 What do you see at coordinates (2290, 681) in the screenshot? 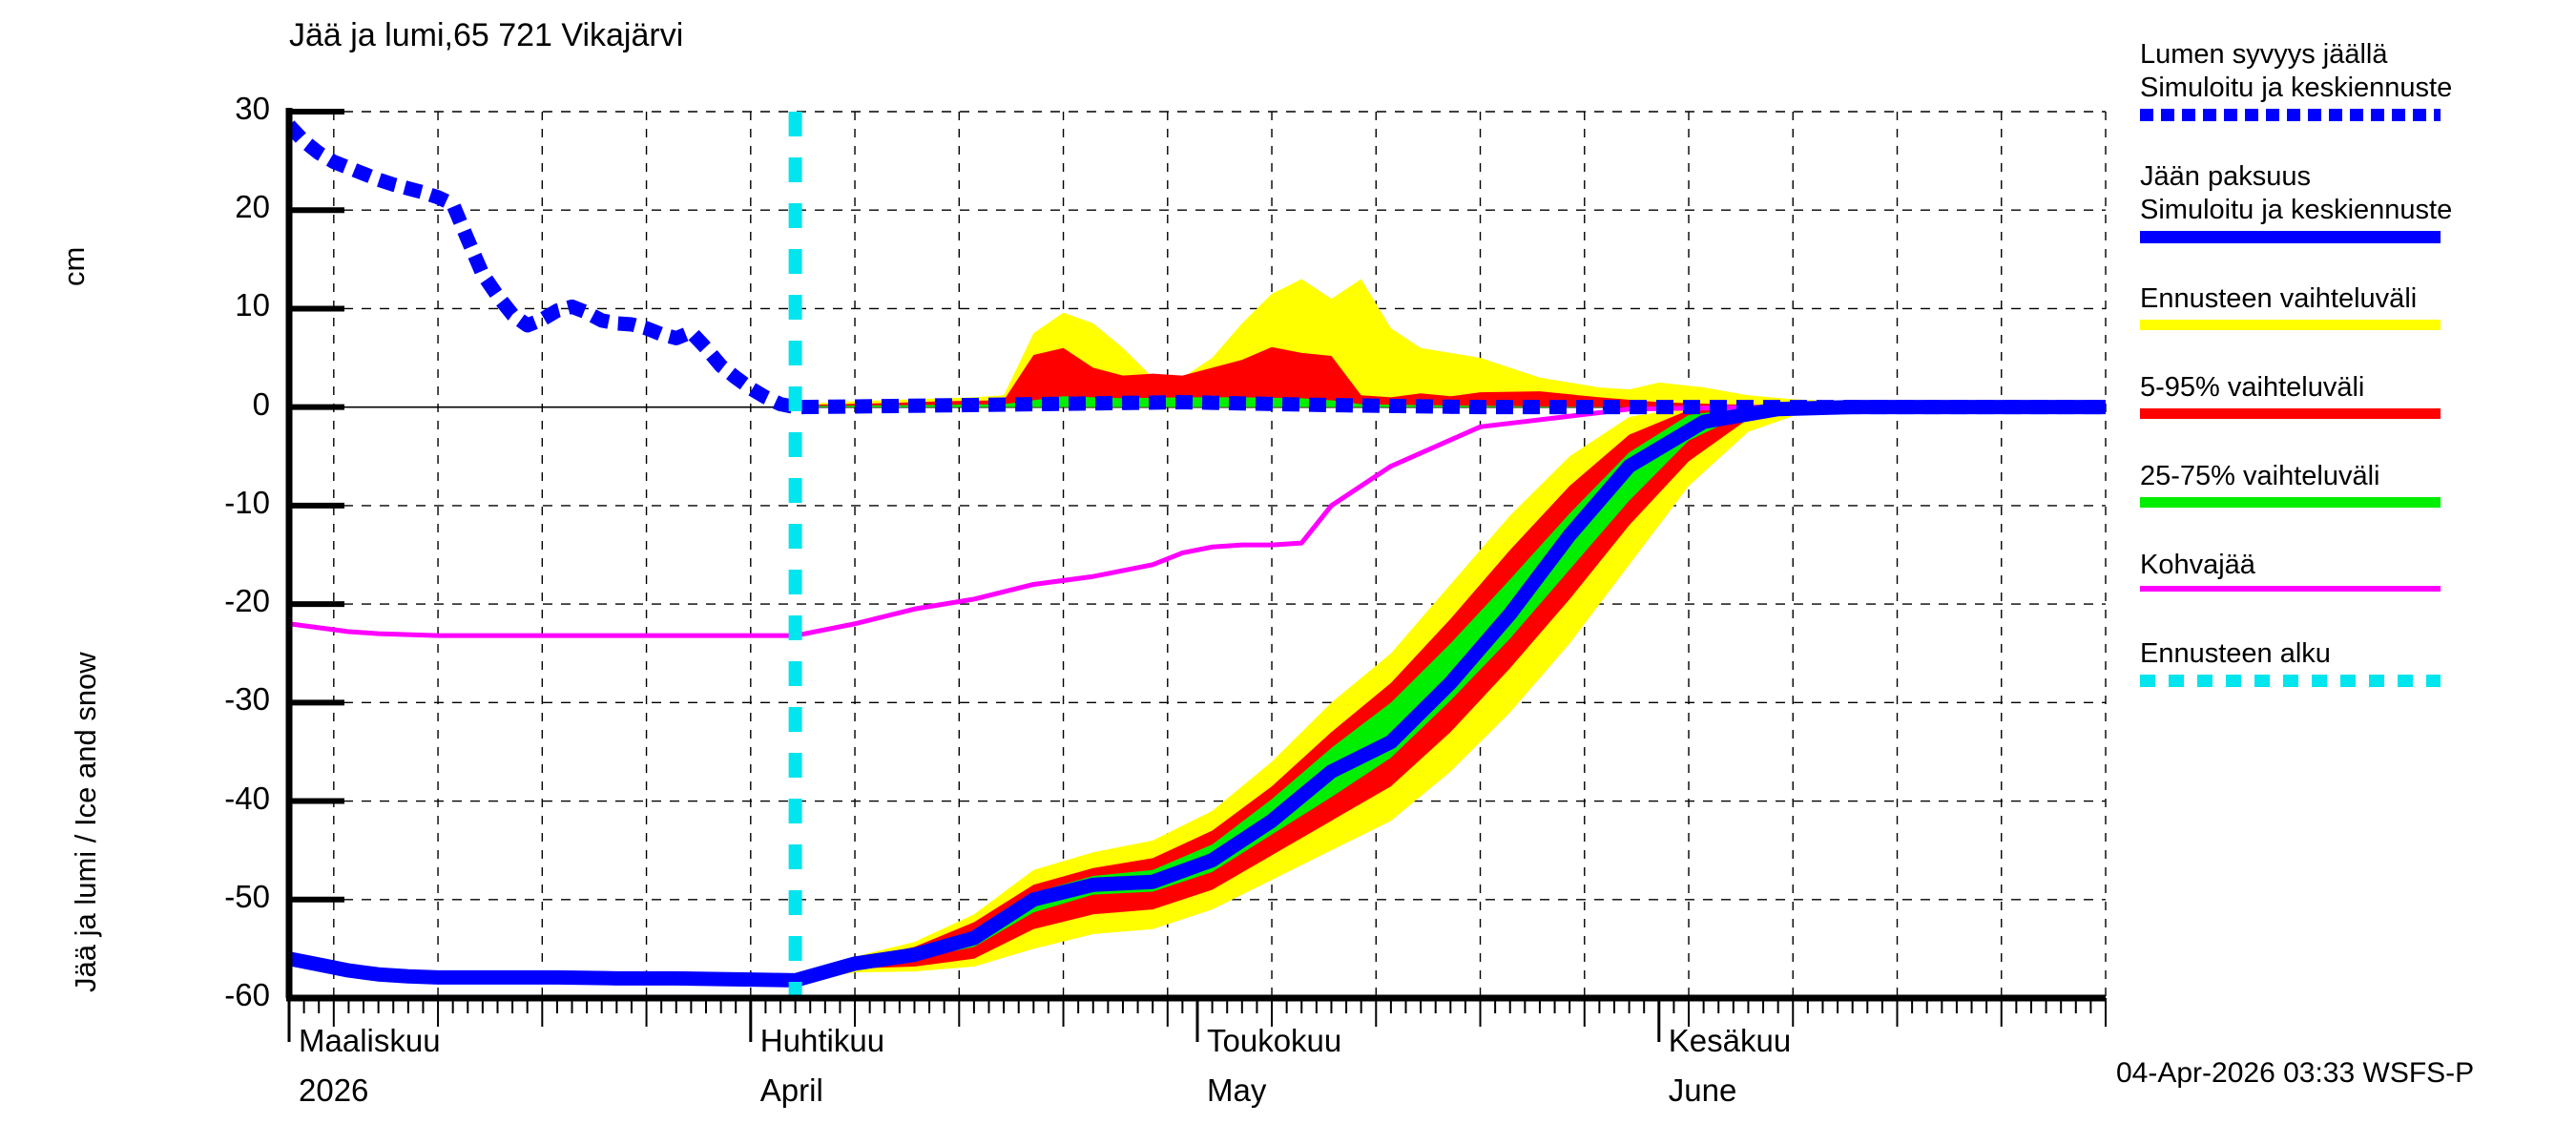
I see `legend-swatch-forecast-start` at bounding box center [2290, 681].